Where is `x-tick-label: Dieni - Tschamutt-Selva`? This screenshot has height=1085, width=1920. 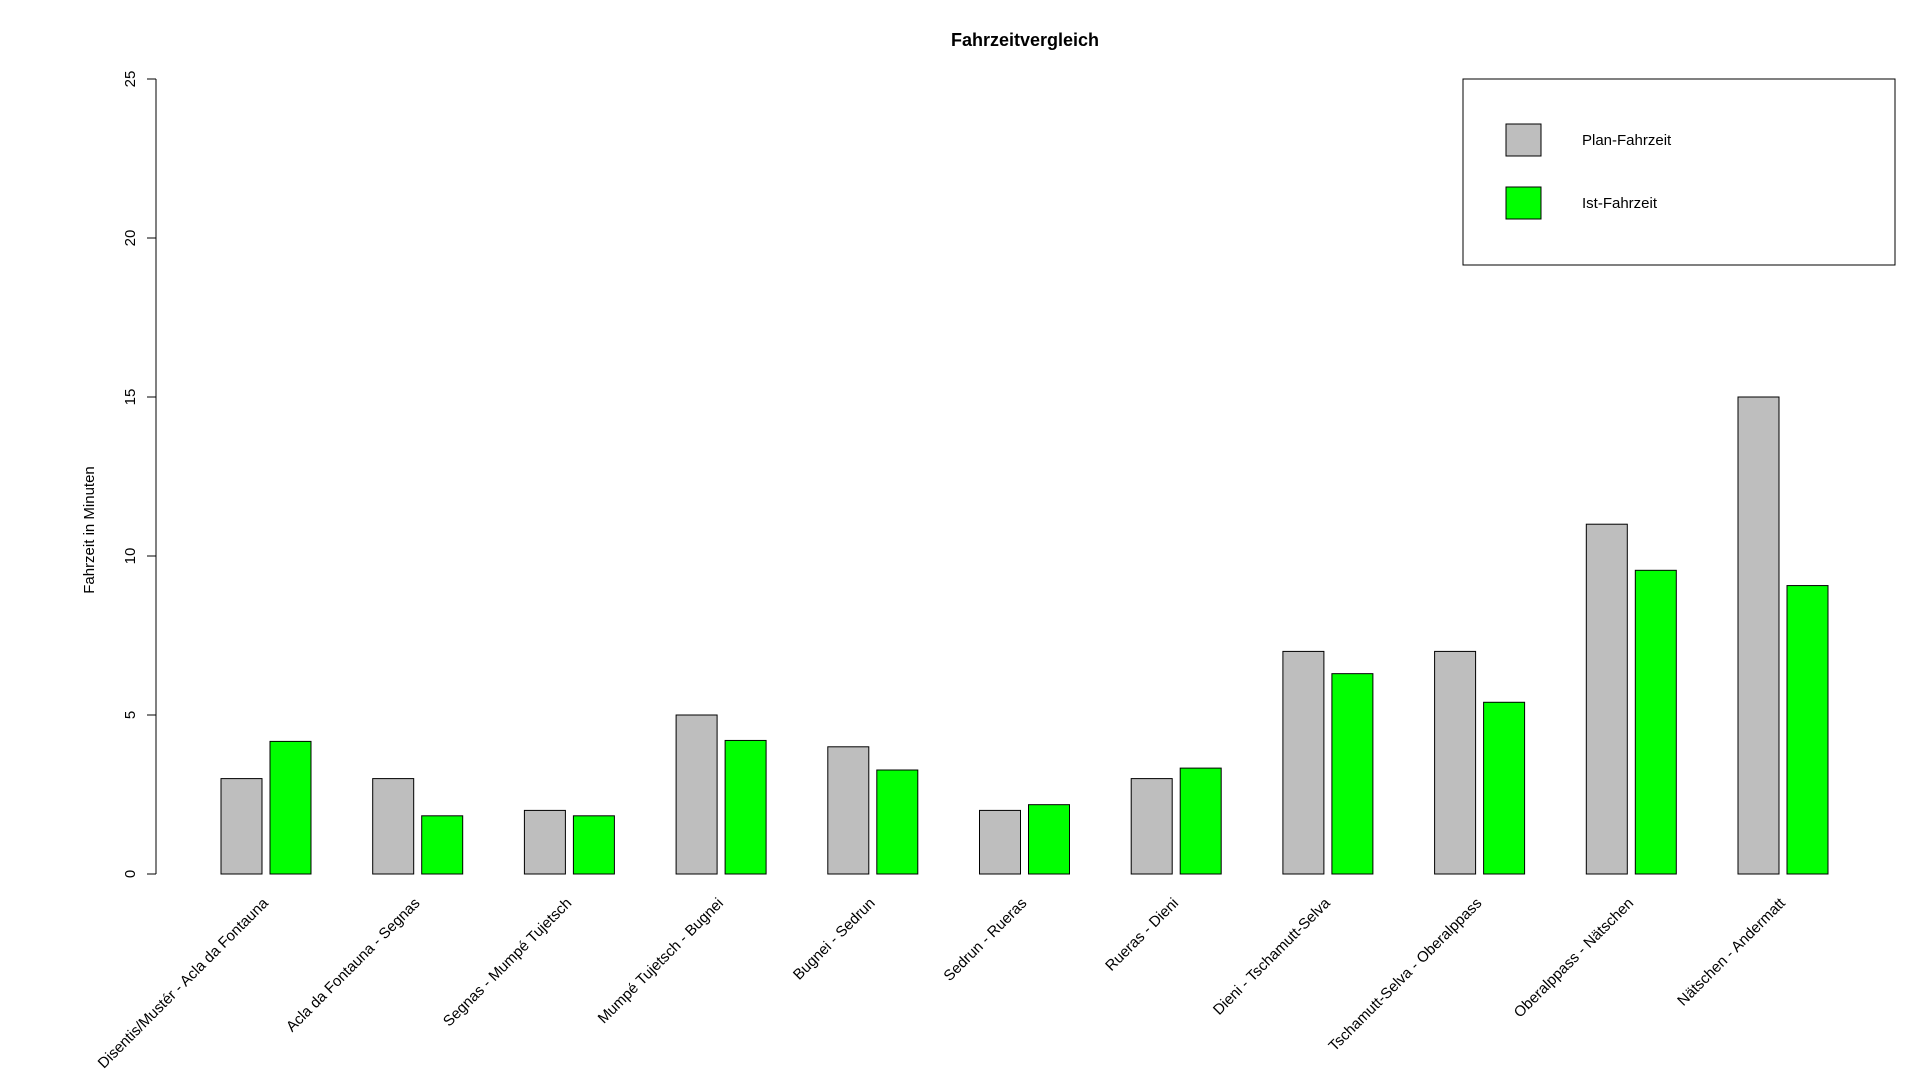 x-tick-label: Dieni - Tschamutt-Selva is located at coordinates (1272, 956).